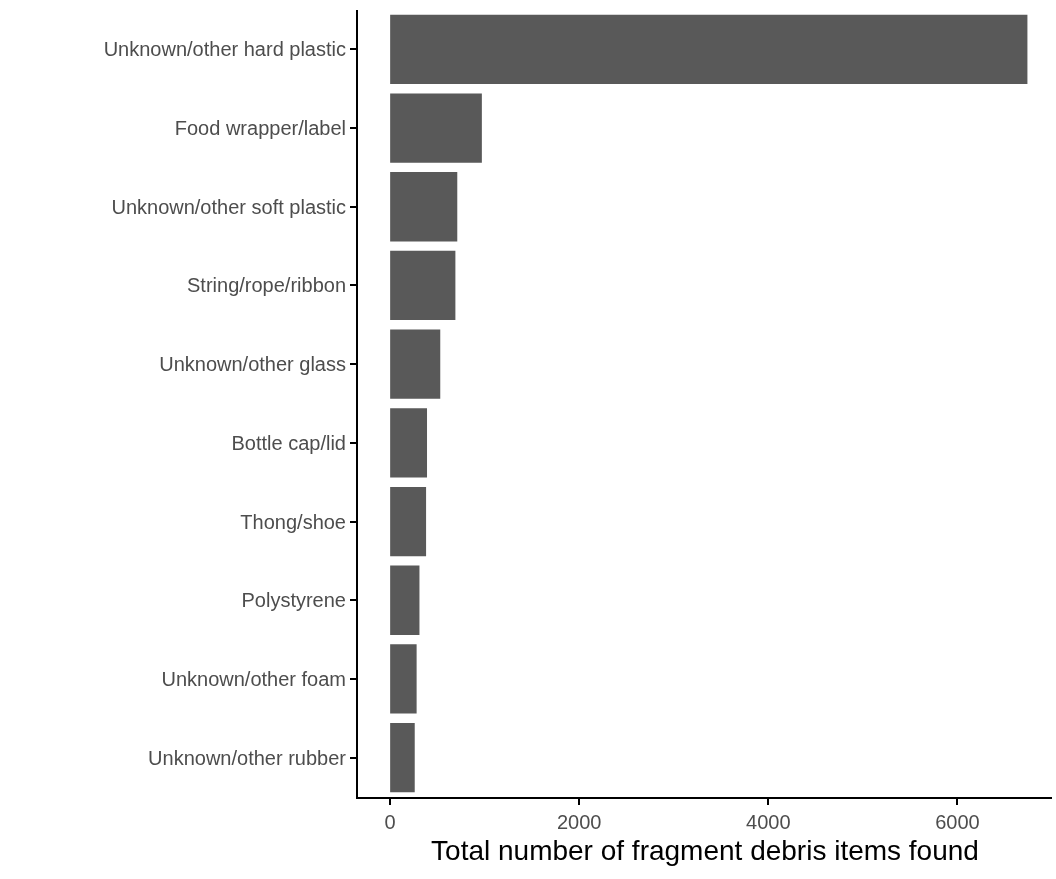  Describe the element at coordinates (288, 442) in the screenshot. I see `y-tick-label: Bottle cap/lid` at that location.